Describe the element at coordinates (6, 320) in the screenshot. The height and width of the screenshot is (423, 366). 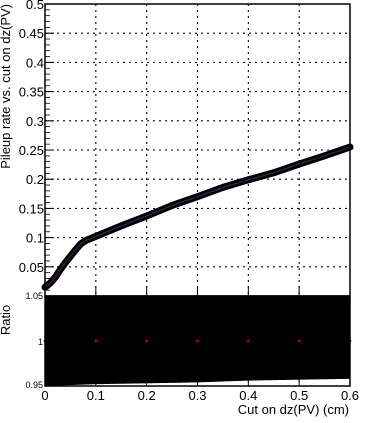
I see `ratio-y-axis-label: Ratio` at that location.